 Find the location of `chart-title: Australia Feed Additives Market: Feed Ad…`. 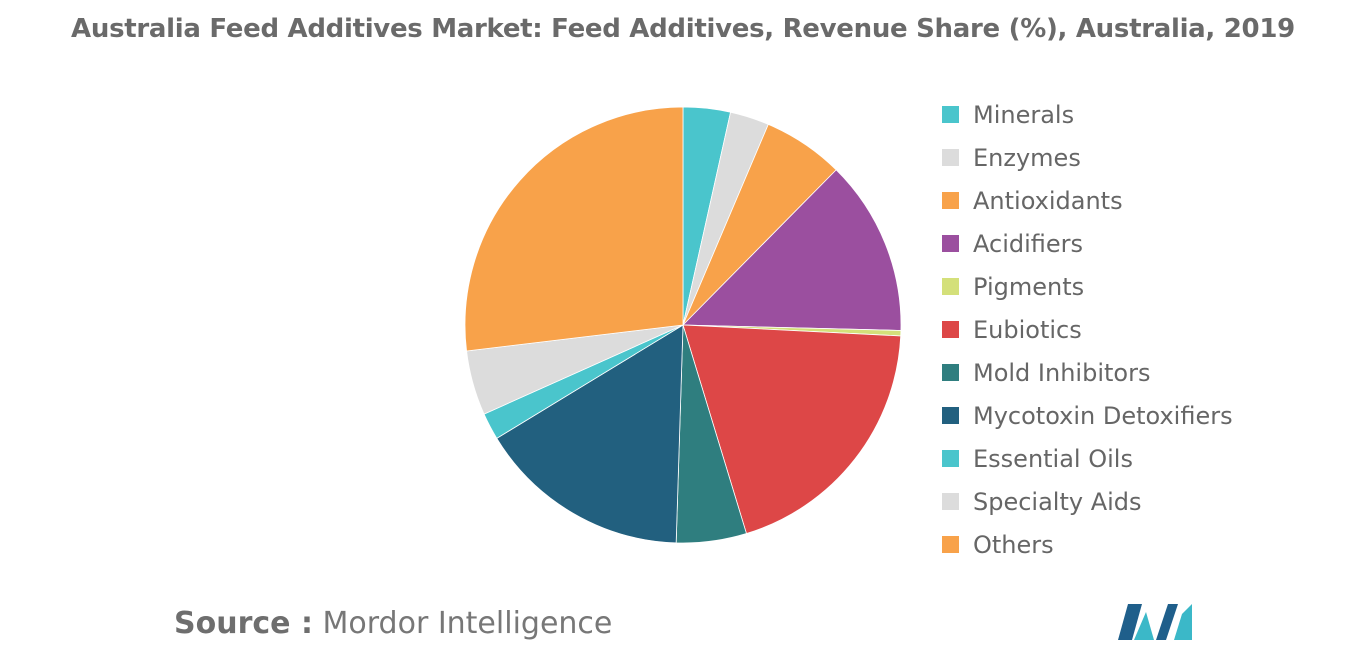

chart-title: Australia Feed Additives Market: Feed Ad… is located at coordinates (683, 29).